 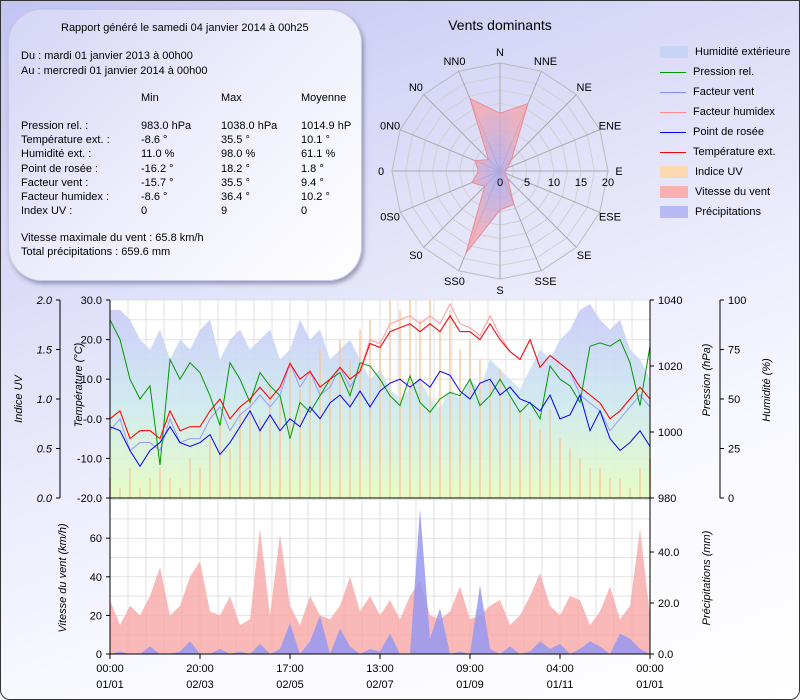 I want to click on report-to: Au : mercredi 01 janvier 2014 à 00h00, so click(x=114, y=71).